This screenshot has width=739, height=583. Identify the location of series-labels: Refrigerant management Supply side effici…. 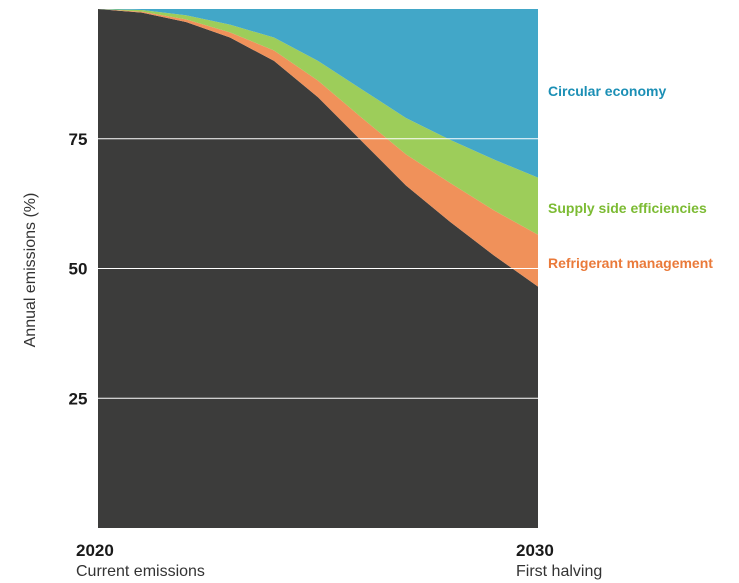
(630, 177).